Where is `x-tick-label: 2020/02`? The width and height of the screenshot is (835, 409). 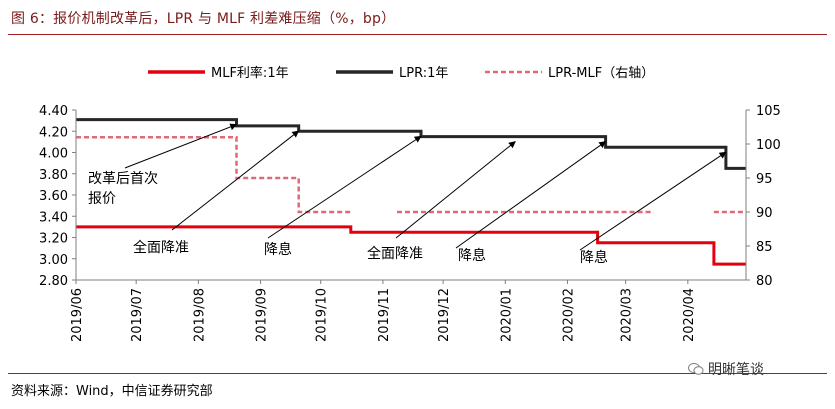
x-tick-label: 2020/02 is located at coordinates (568, 315).